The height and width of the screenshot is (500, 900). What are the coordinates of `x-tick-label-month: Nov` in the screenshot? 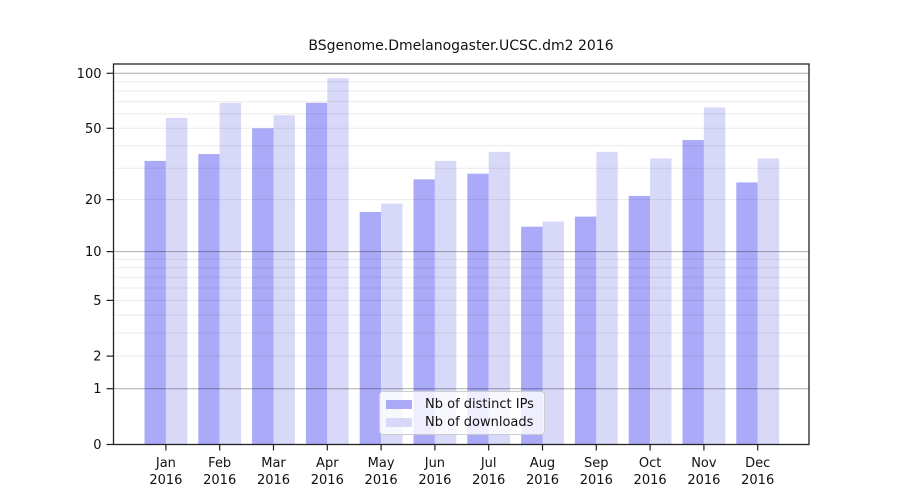 It's located at (704, 463).